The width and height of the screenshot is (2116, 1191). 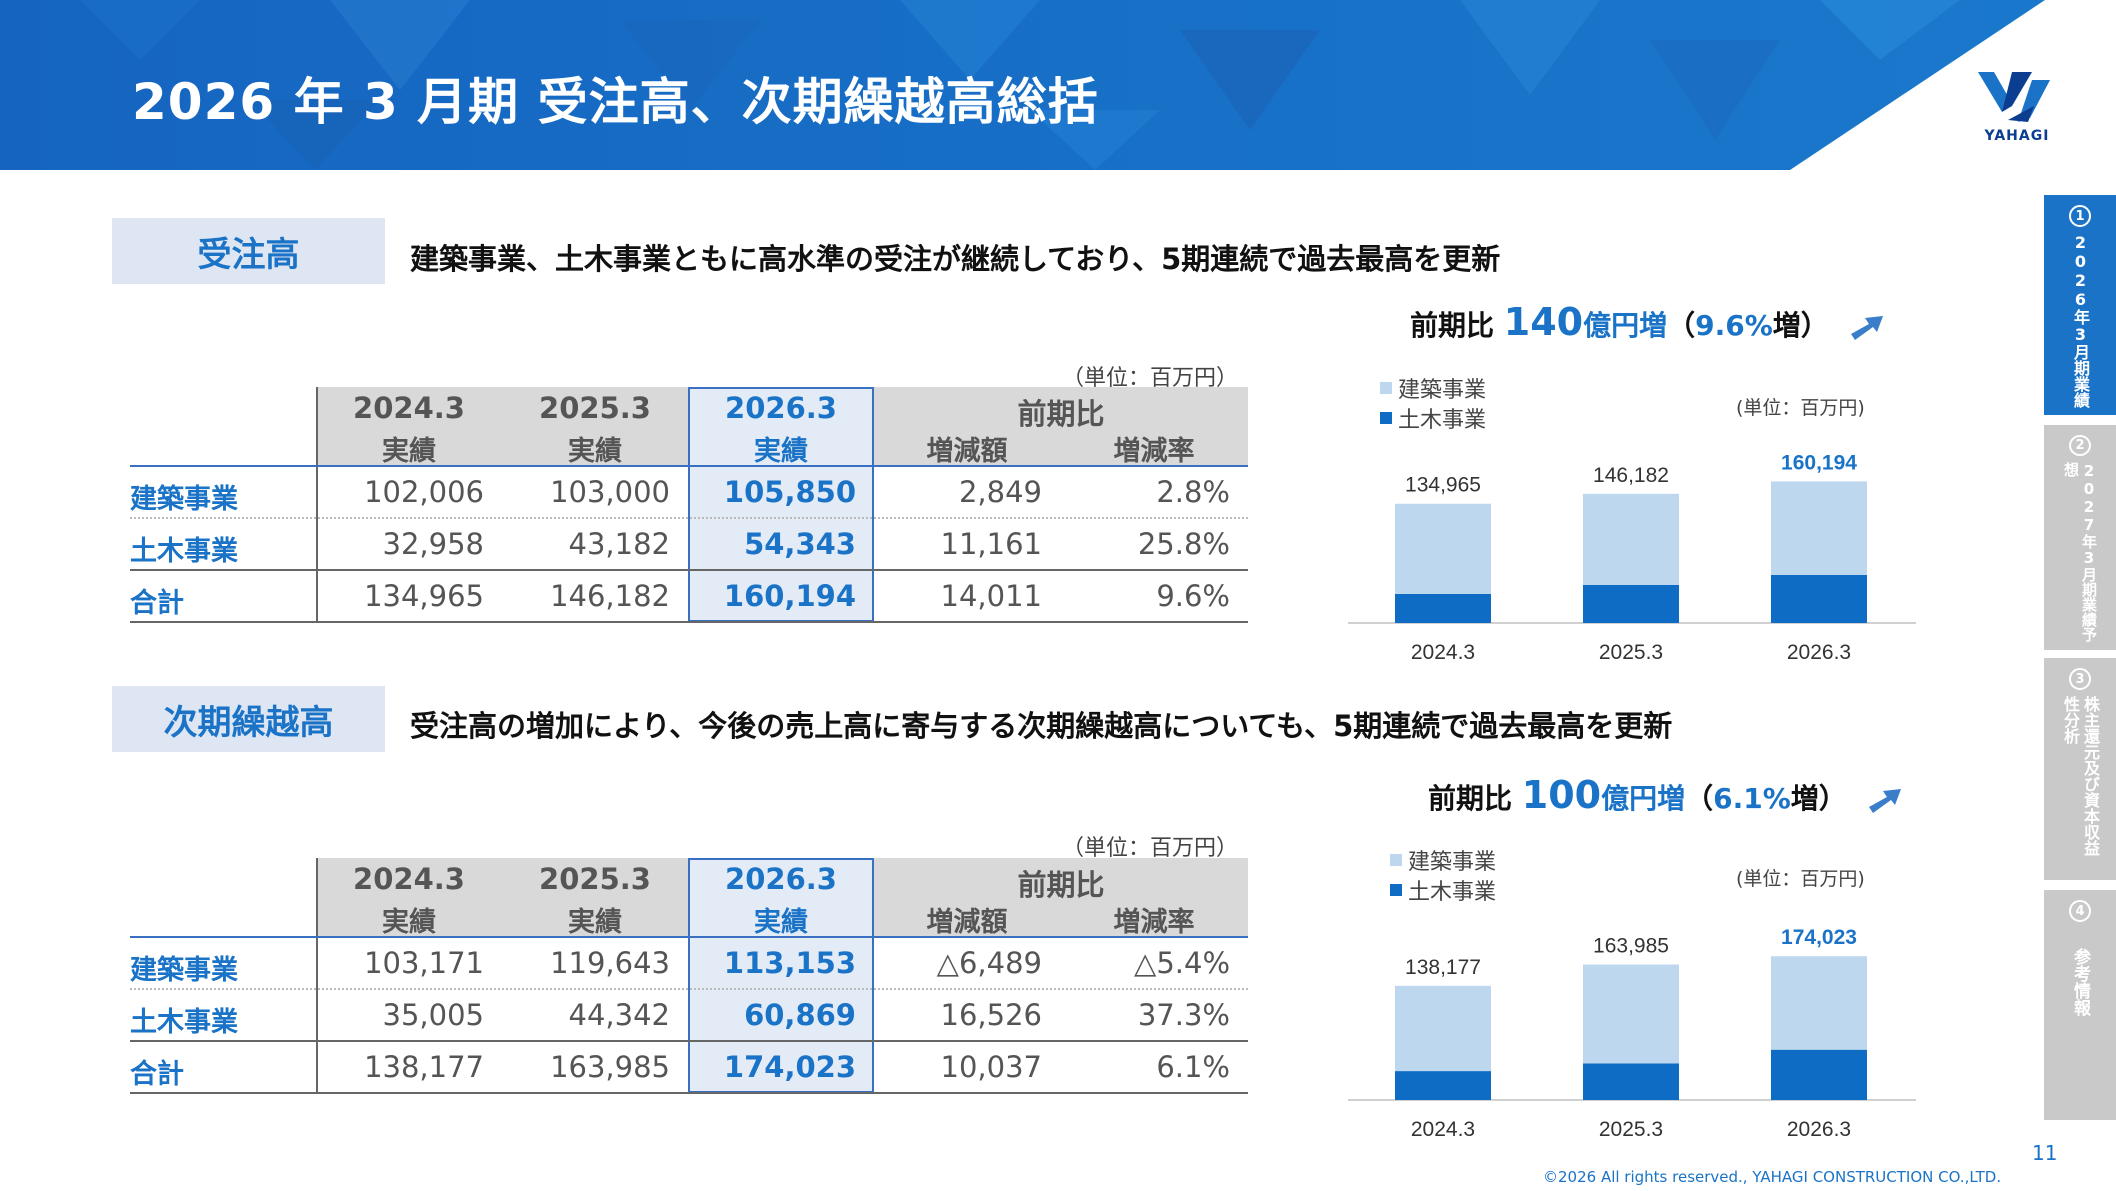 What do you see at coordinates (1800, 408) in the screenshot?
I see `chart-unit: (単位：百万円)` at bounding box center [1800, 408].